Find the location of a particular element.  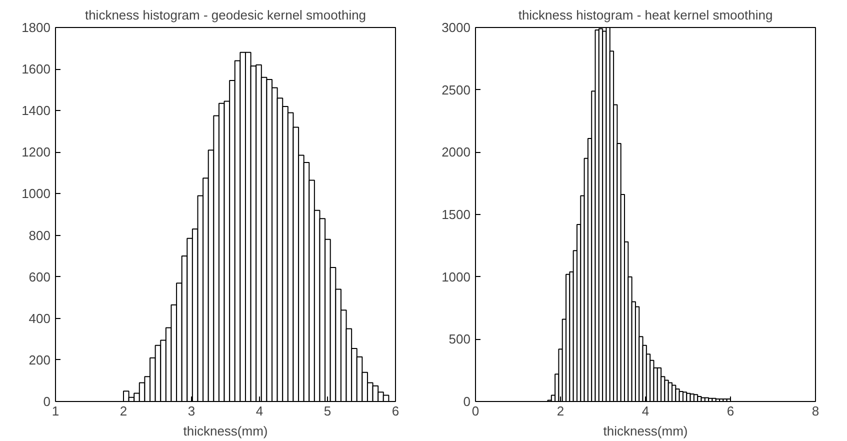

y-tick-label: 1600 is located at coordinates (36, 69).